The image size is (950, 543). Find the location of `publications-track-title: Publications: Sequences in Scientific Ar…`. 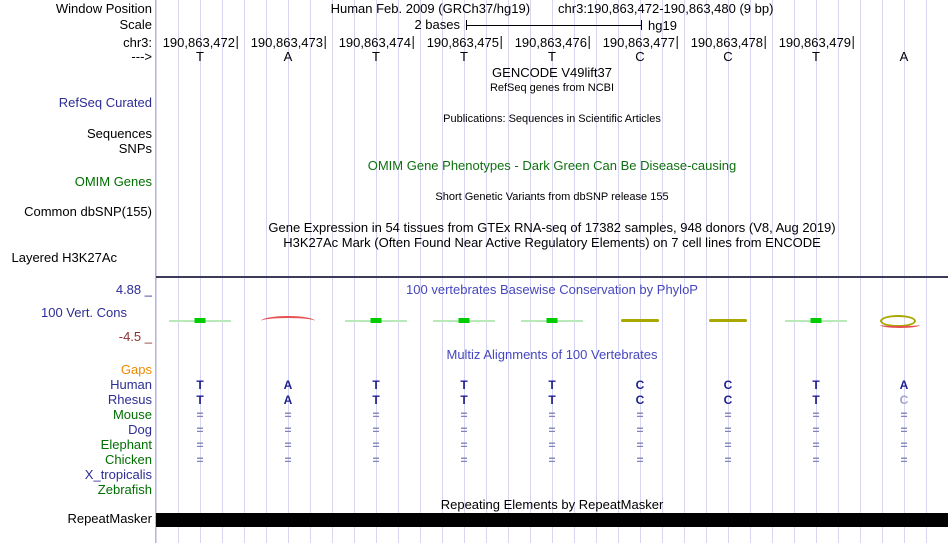

publications-track-title: Publications: Sequences in Scientific Ar… is located at coordinates (552, 119).